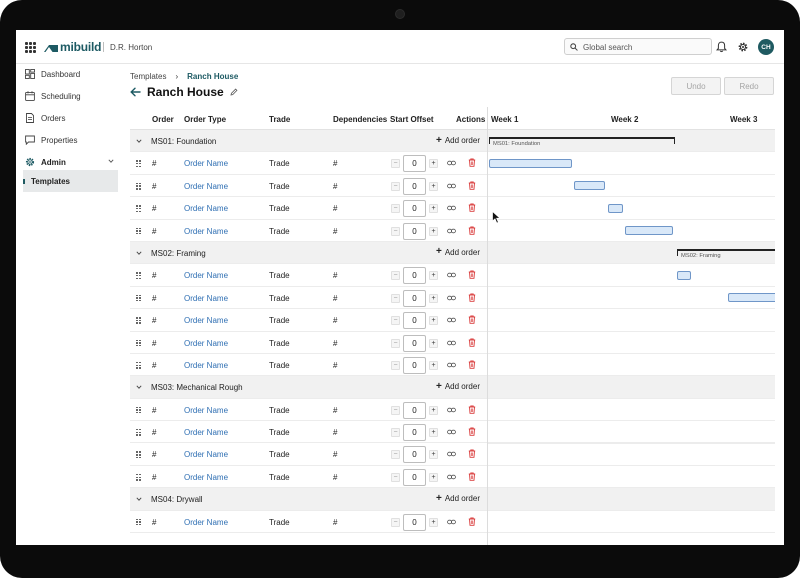  What do you see at coordinates (234, 92) in the screenshot?
I see `edit-pencil-icon` at bounding box center [234, 92].